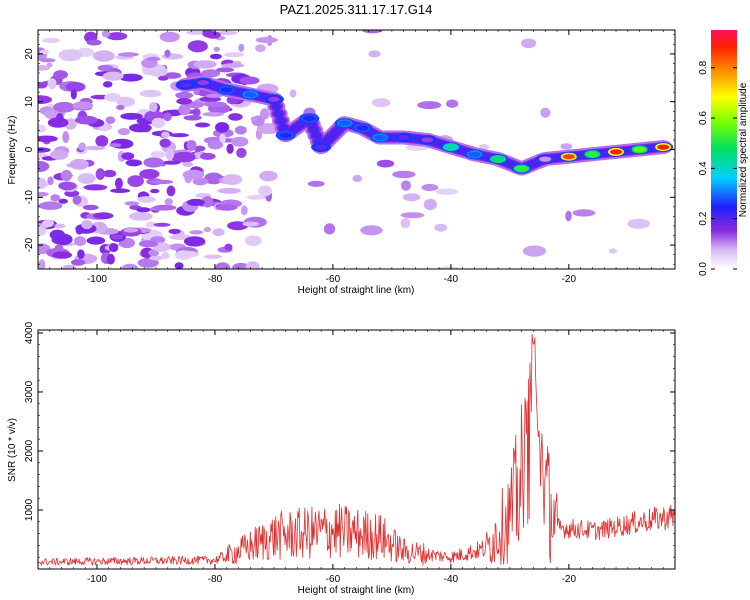 Image resolution: width=750 pixels, height=600 pixels. What do you see at coordinates (703, 269) in the screenshot?
I see `colorbar-tick-label: 0.0` at bounding box center [703, 269].